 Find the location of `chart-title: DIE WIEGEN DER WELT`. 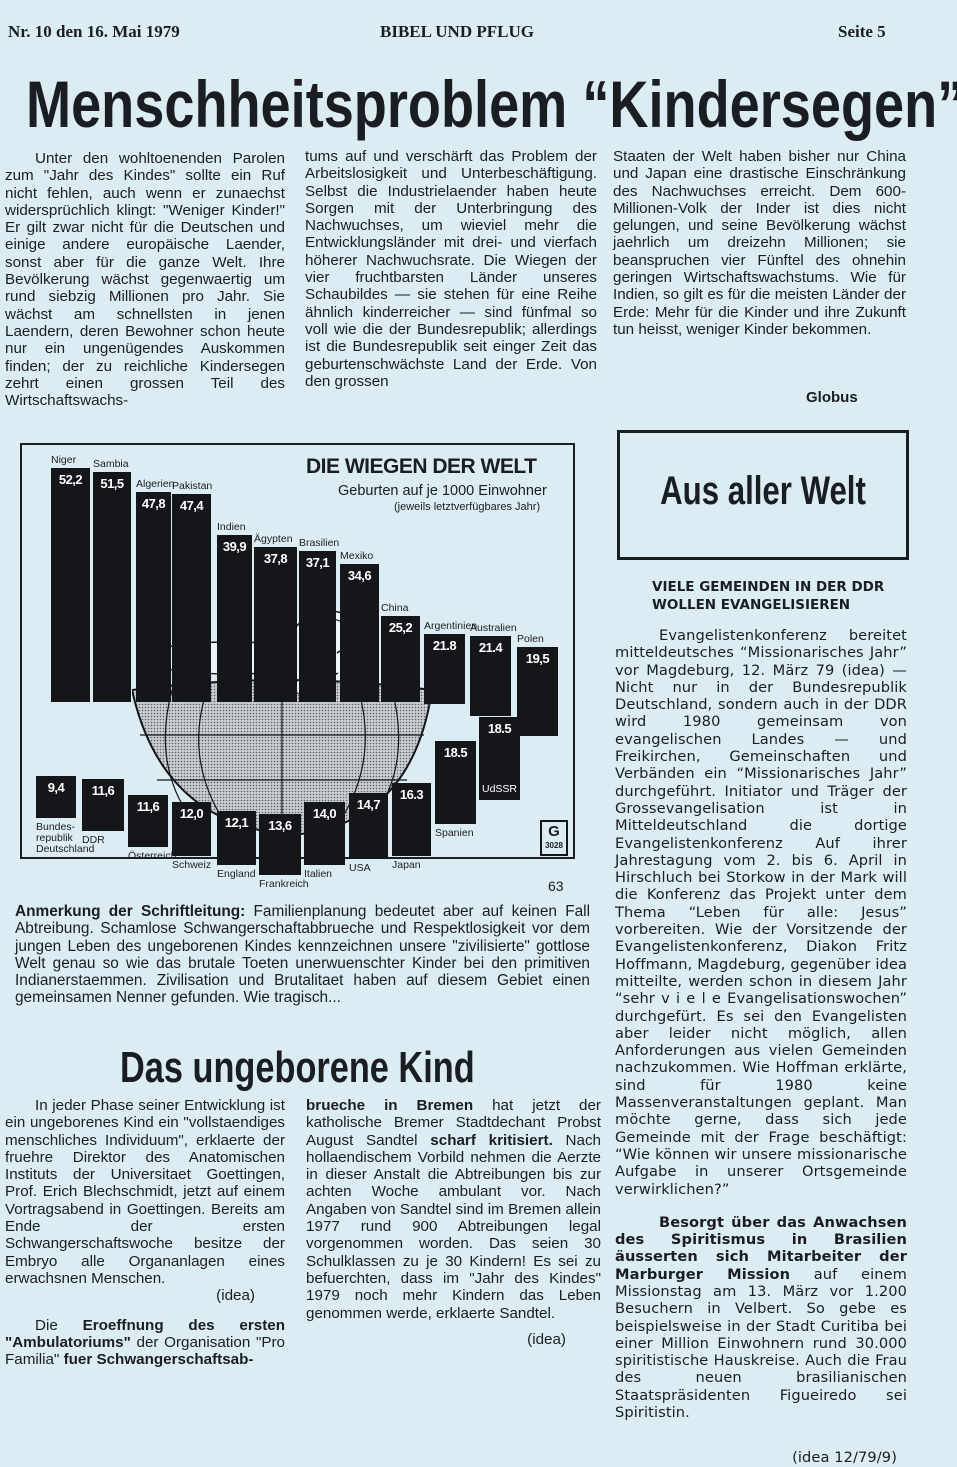

chart-title: DIE WIEGEN DER WELT is located at coordinates (421, 466).